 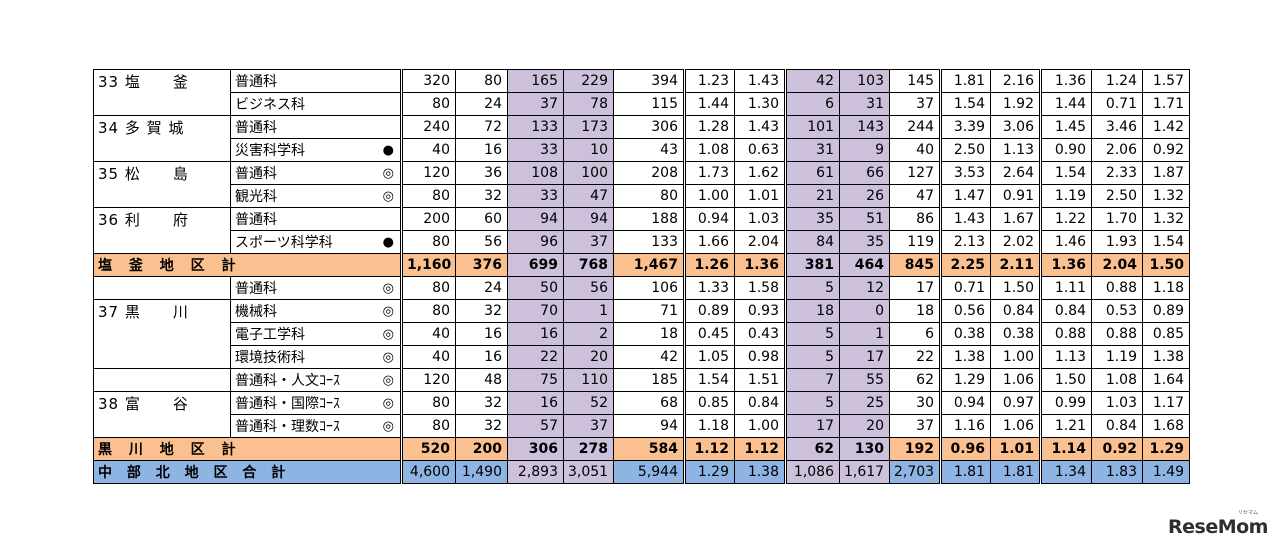 What do you see at coordinates (1015, 357) in the screenshot?
I see `value-cell: 1.00` at bounding box center [1015, 357].